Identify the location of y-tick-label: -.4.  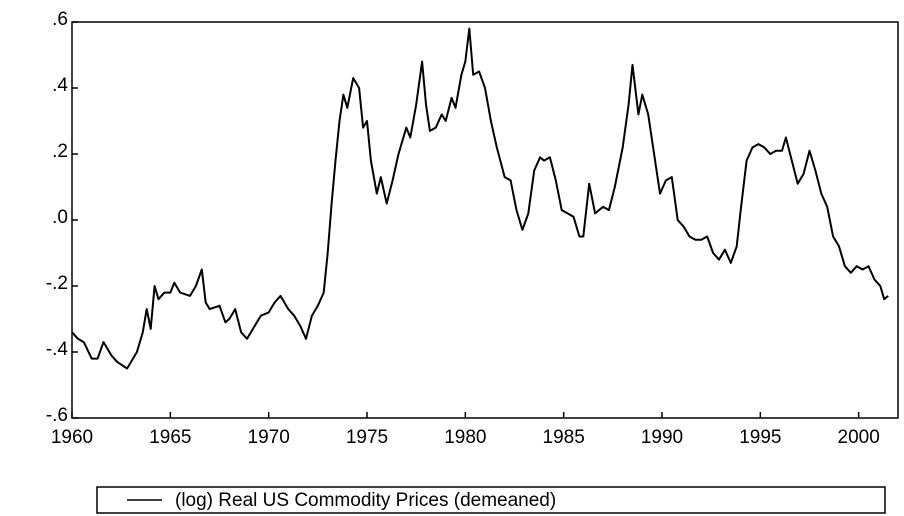
(57, 349).